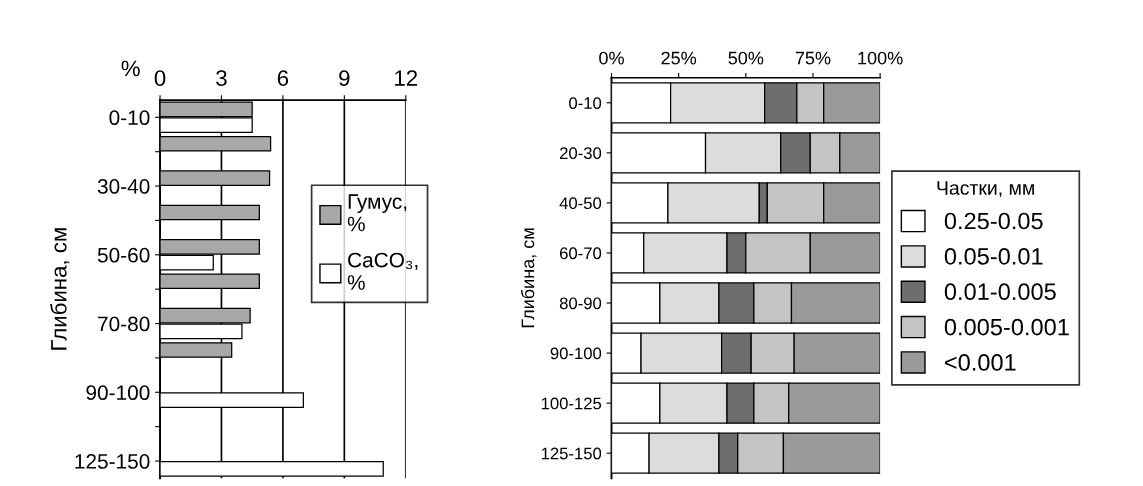 The height and width of the screenshot is (486, 1143). What do you see at coordinates (123, 186) in the screenshot?
I see `y-tick-label: 30-40` at bounding box center [123, 186].